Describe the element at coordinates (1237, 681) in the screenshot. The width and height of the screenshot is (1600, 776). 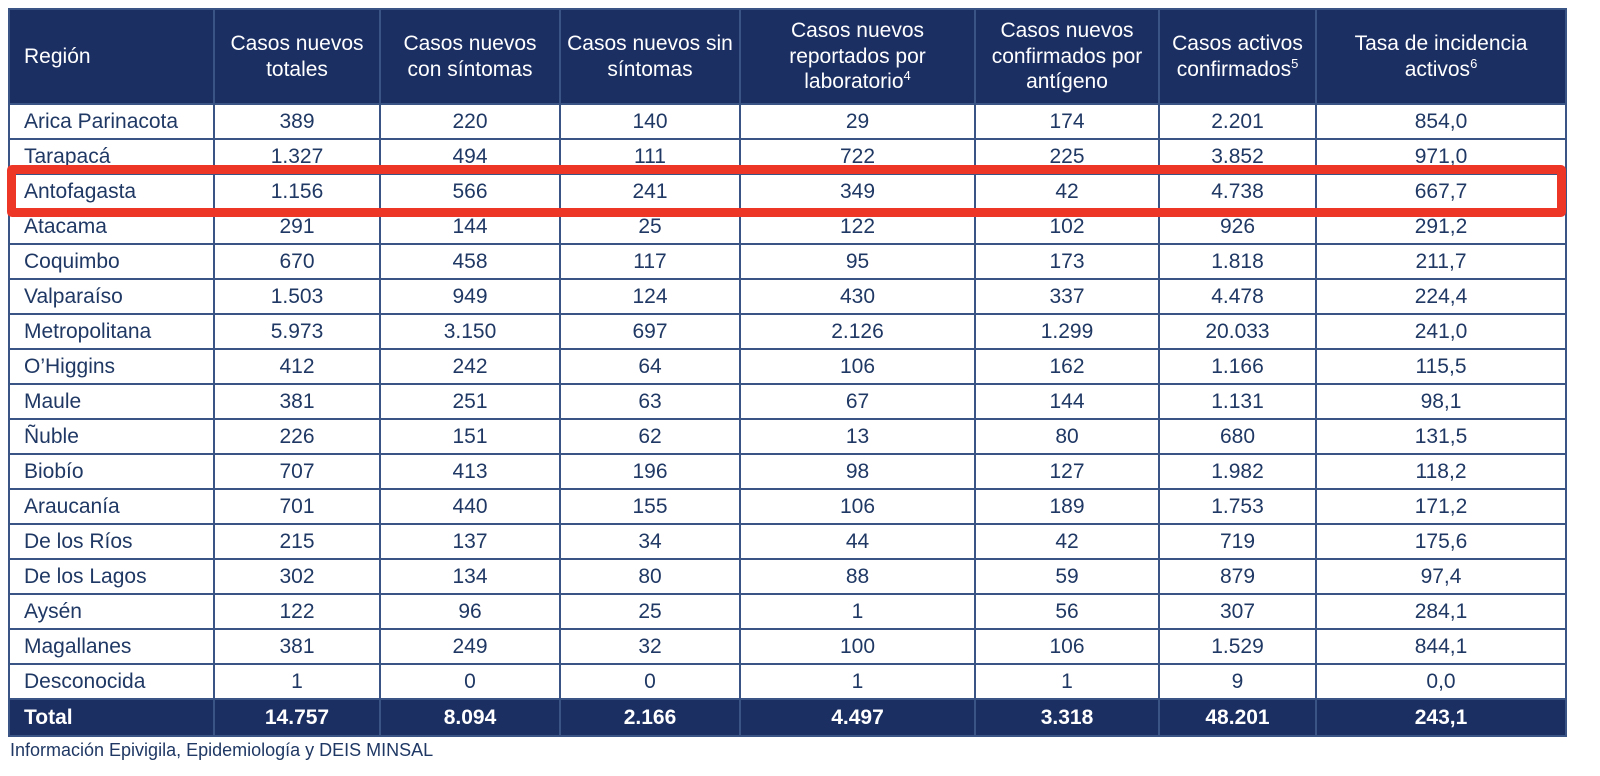
I see `value-cell: 9` at that location.